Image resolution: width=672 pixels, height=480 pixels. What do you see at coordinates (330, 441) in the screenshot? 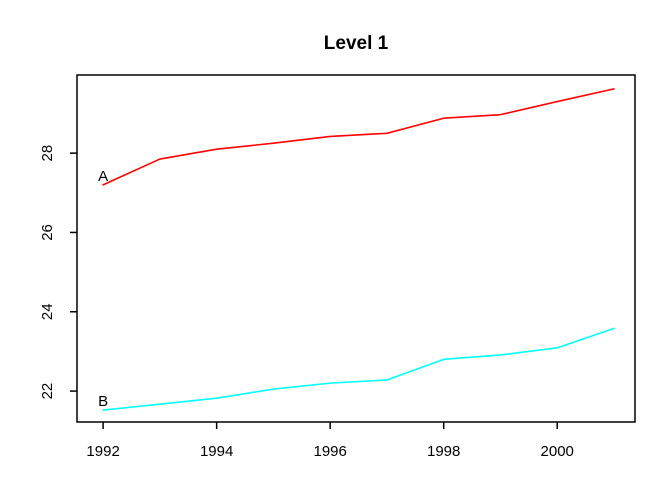
I see `x-axis: 1992 1994 1996 1998 2000` at bounding box center [330, 441].